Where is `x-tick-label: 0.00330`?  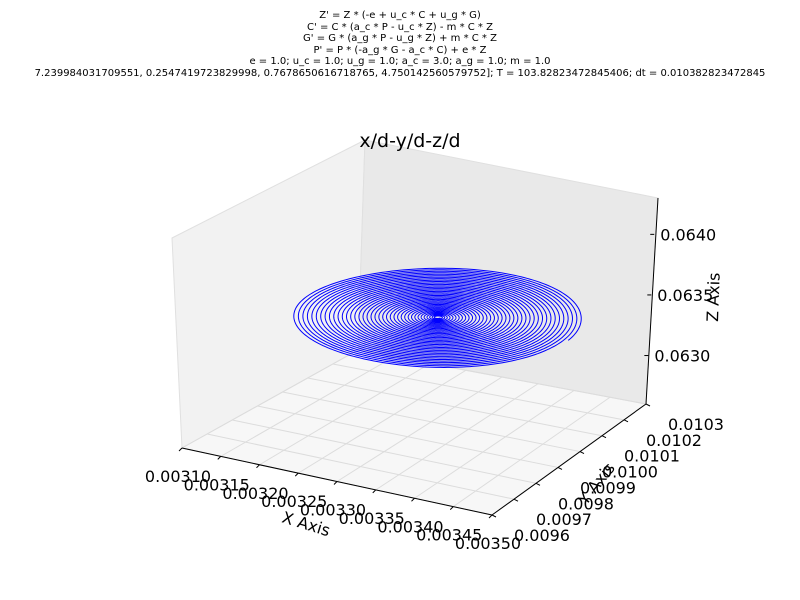
x-tick-label: 0.00330 is located at coordinates (333, 510).